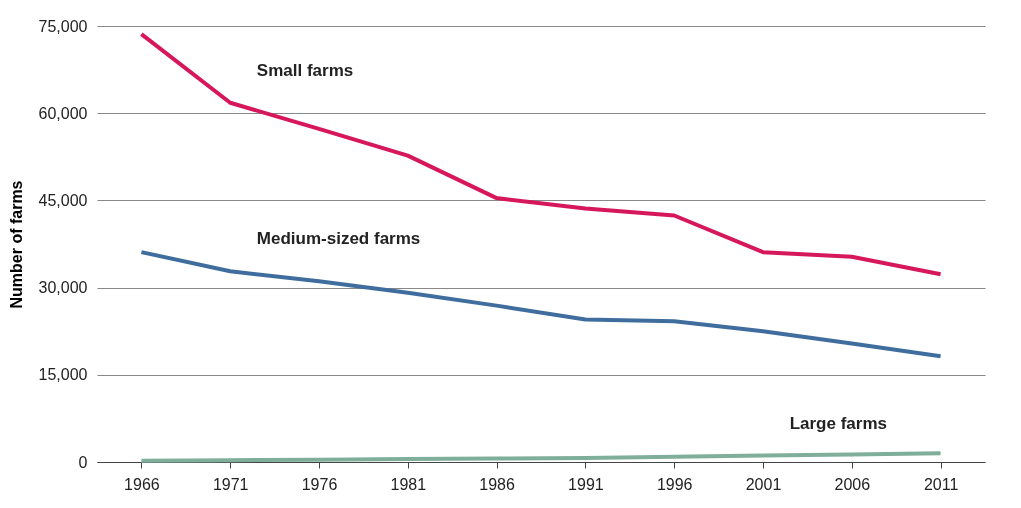  What do you see at coordinates (852, 484) in the screenshot?
I see `x-tick-label: 2006` at bounding box center [852, 484].